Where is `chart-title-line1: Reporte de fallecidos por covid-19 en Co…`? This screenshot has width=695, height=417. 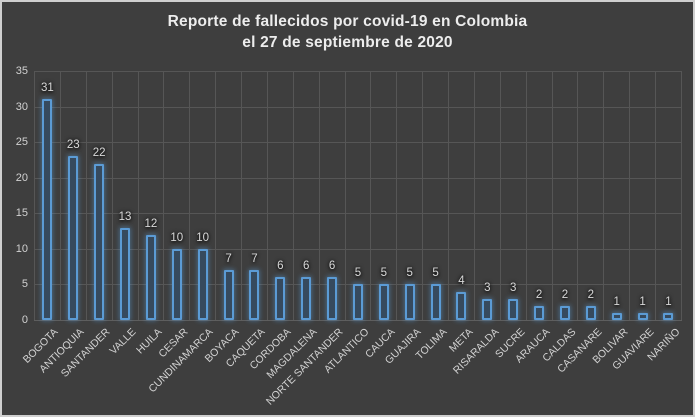
chart-title-line1: Reporte de fallecidos por covid-19 en Co… is located at coordinates (347, 21).